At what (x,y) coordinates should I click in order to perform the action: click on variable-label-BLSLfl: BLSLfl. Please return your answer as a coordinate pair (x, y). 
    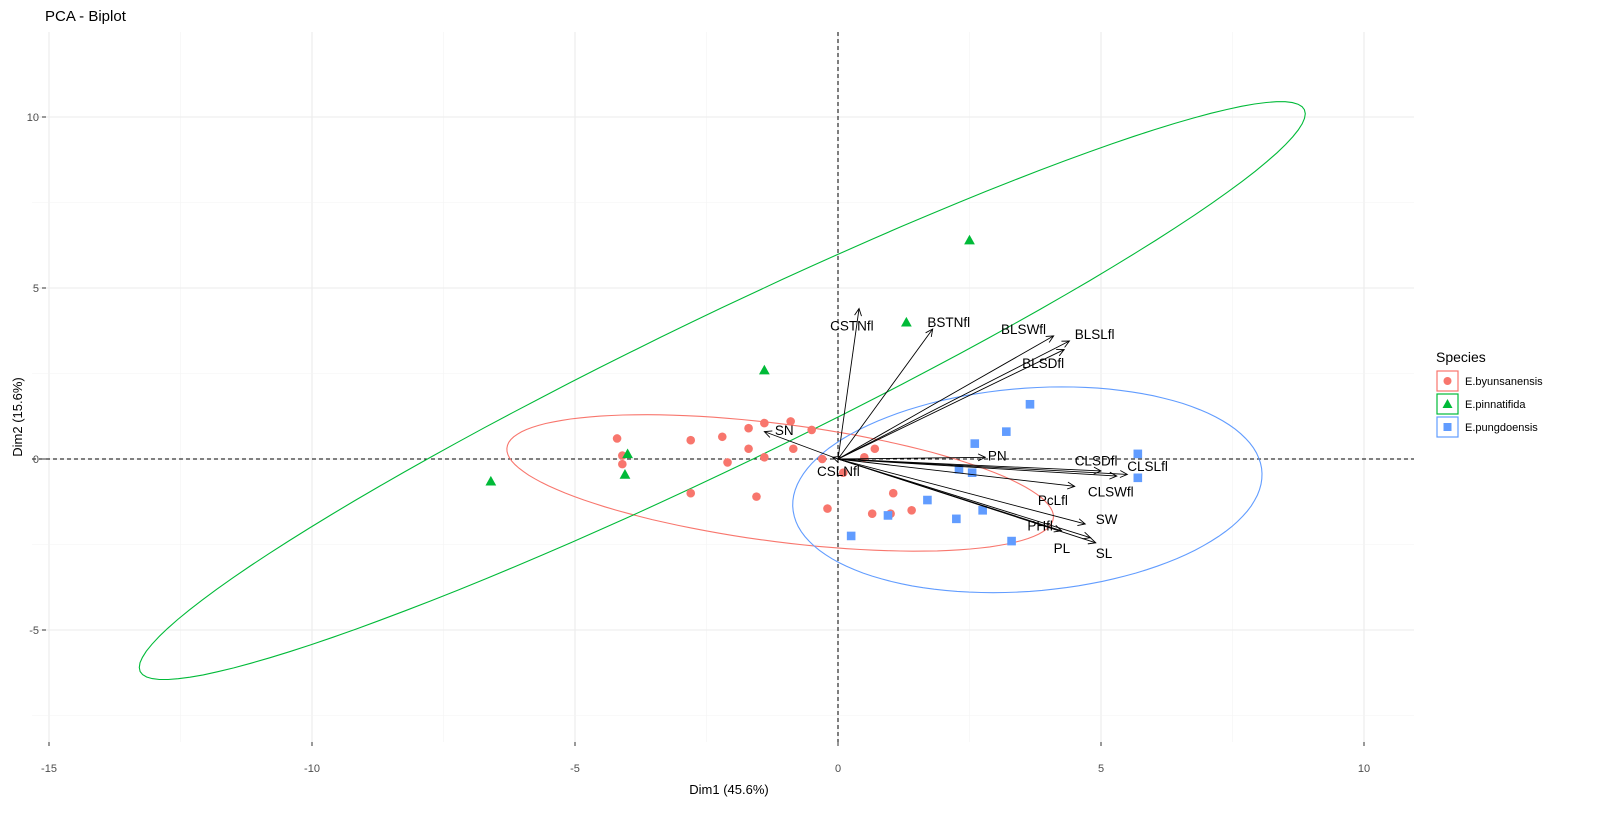
    Looking at the image, I should click on (1095, 334).